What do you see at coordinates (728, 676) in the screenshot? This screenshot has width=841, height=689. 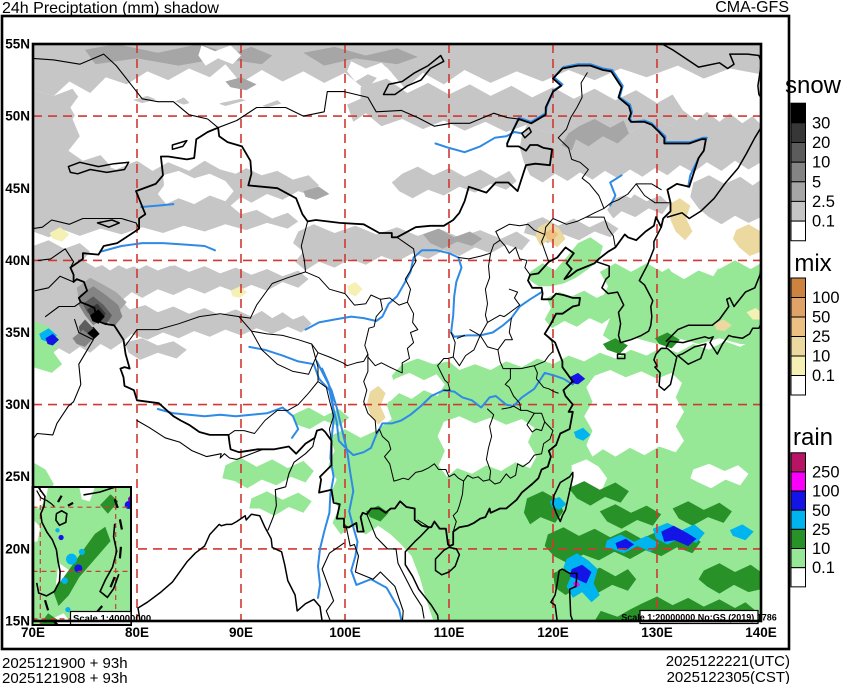 I see `svg-text: 2025122305(CST)` at bounding box center [728, 676].